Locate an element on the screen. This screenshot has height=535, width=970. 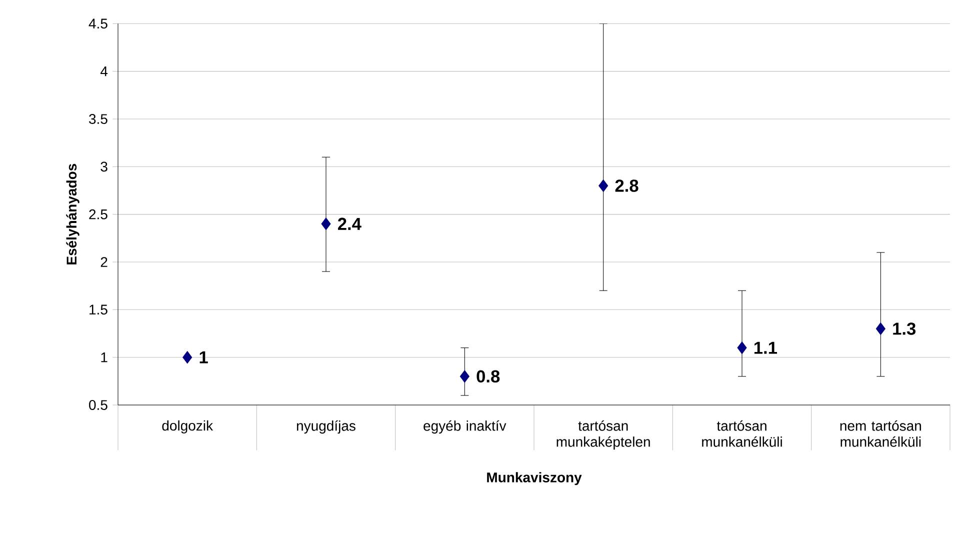
data-label: 0.8 is located at coordinates (488, 376).